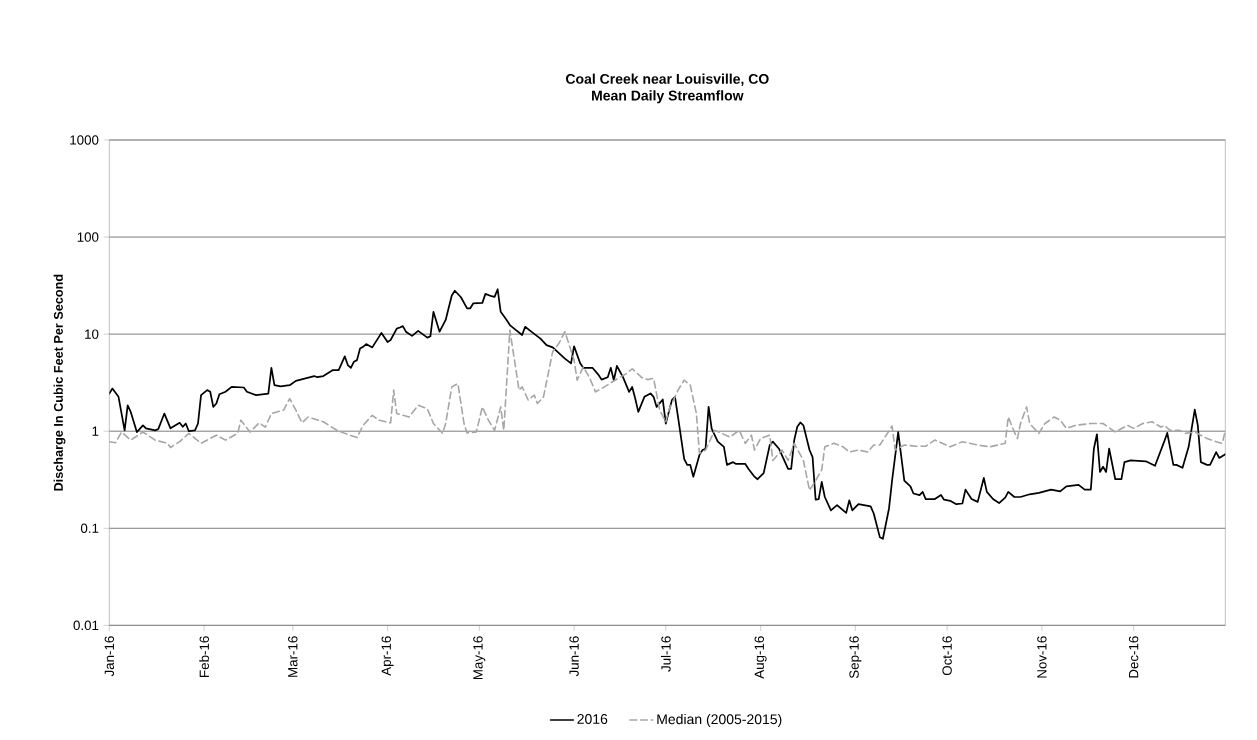 The height and width of the screenshot is (740, 1257). Describe the element at coordinates (59, 382) in the screenshot. I see `y-axis-title: Discharge In Cubic Feet Per Second` at that location.